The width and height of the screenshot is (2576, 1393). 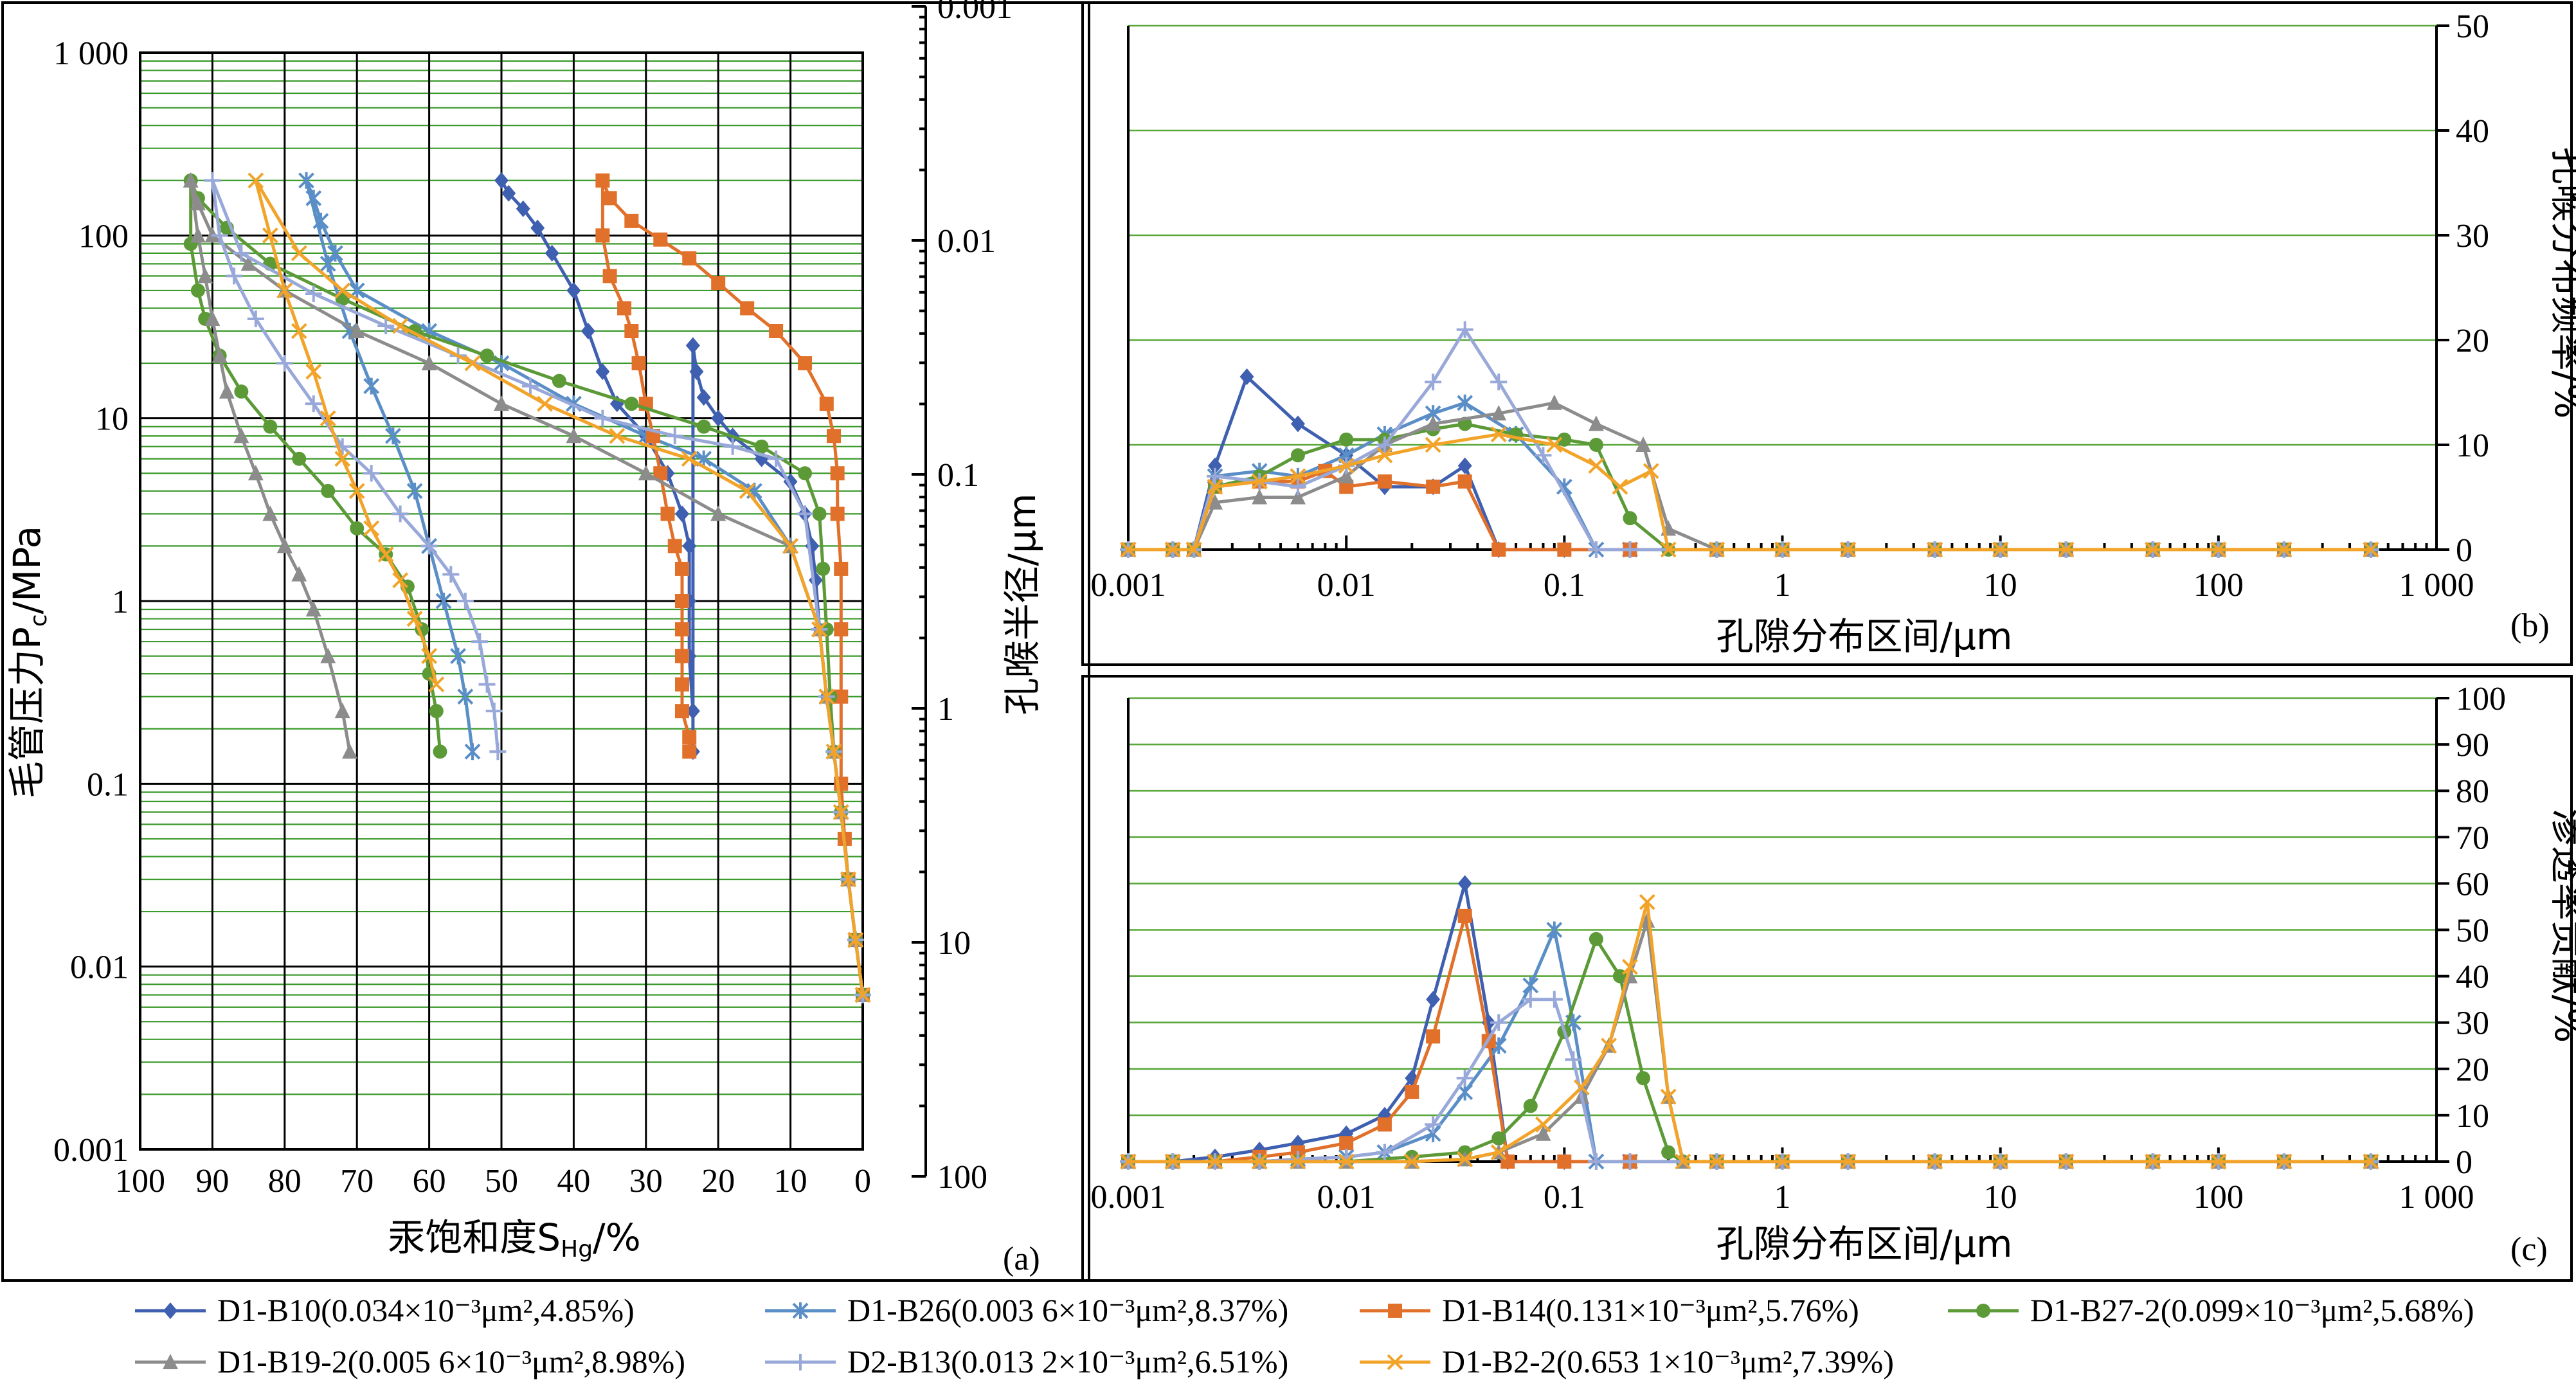 I want to click on panel-b-series-line, so click(x=1749, y=510).